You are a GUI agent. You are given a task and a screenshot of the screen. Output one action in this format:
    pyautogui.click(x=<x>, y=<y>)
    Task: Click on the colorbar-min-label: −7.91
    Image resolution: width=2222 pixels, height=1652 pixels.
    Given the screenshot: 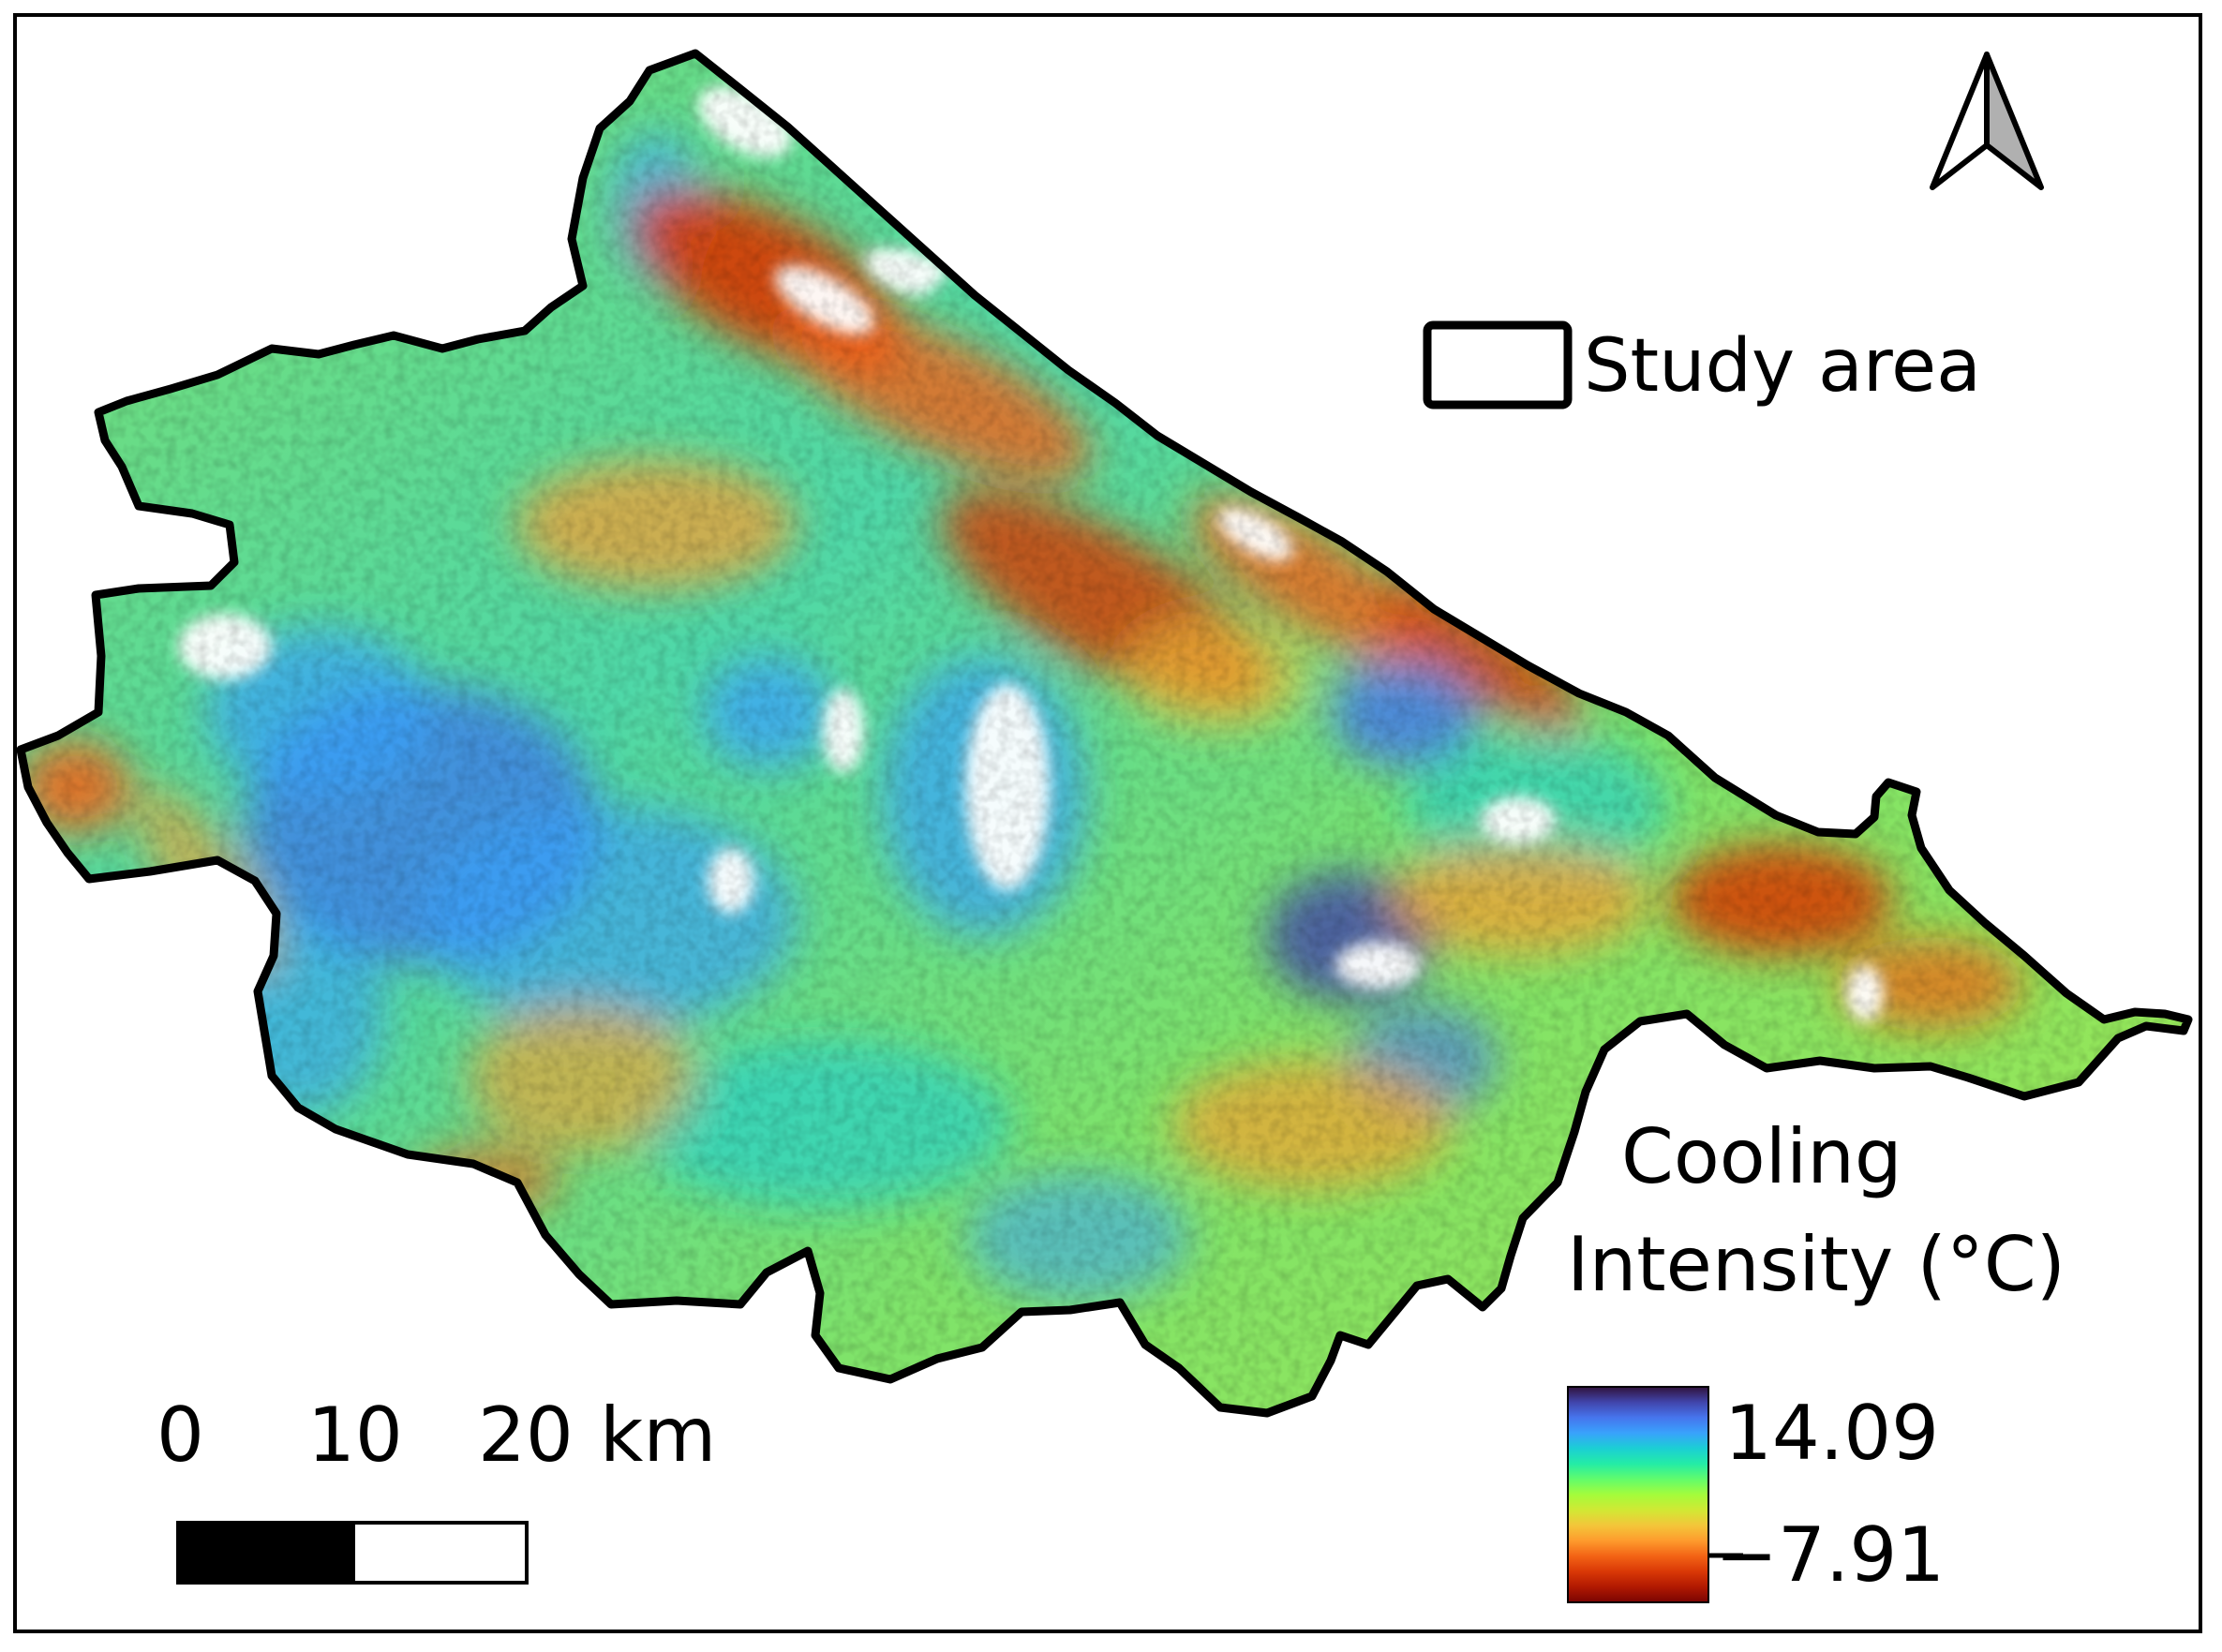 What is the action you would take?
    pyautogui.click(x=1831, y=1555)
    